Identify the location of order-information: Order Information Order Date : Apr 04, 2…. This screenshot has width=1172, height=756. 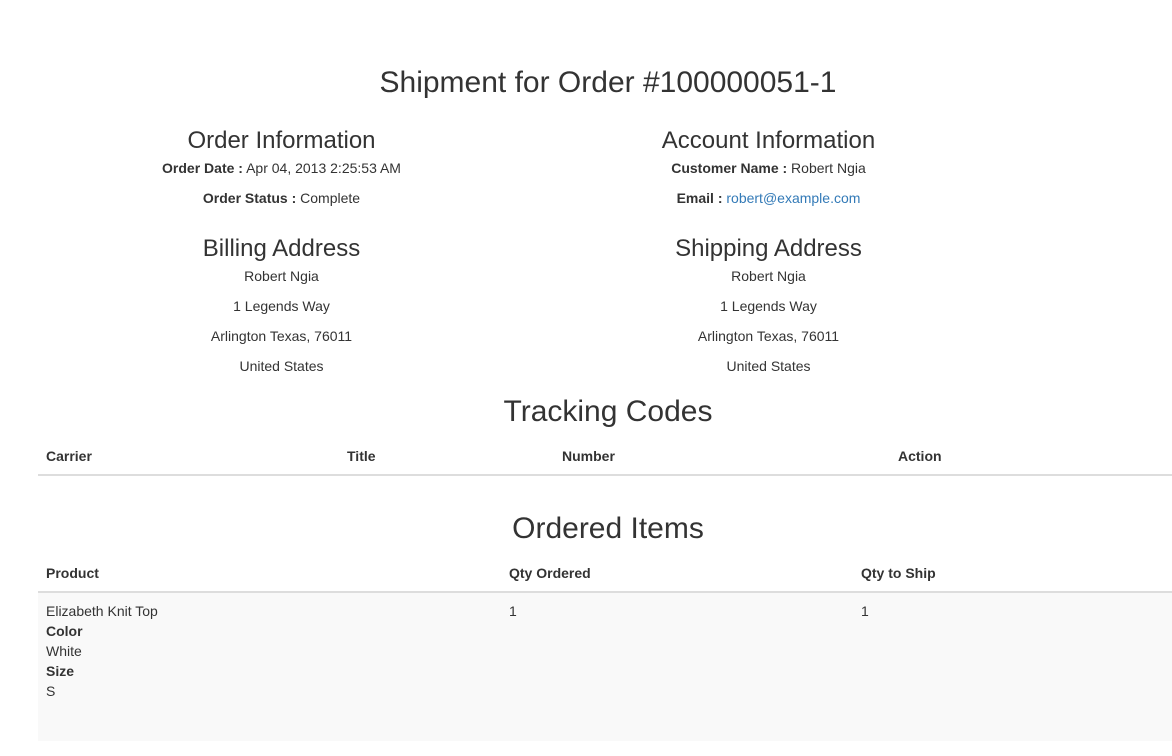
(281, 167).